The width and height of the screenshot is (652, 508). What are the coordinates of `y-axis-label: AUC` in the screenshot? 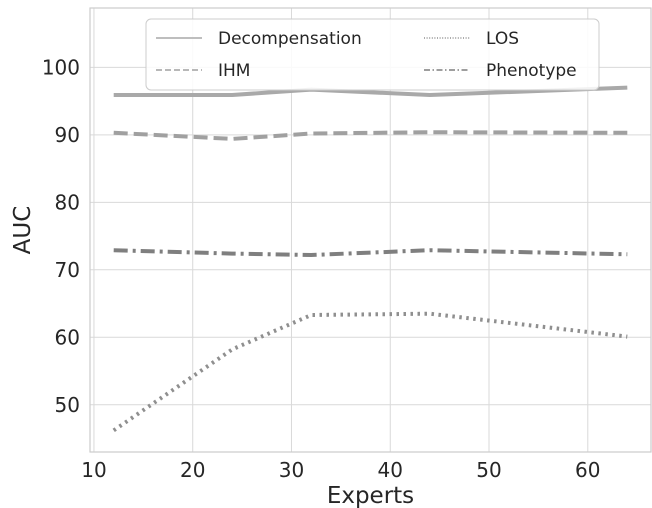 It's located at (23, 230).